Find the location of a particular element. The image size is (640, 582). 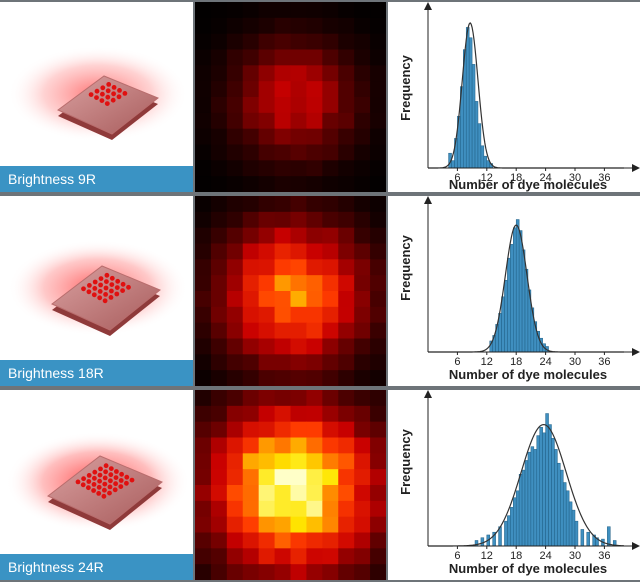

fluorophore-illustration-panel: Brightness 18R is located at coordinates (96, 291).